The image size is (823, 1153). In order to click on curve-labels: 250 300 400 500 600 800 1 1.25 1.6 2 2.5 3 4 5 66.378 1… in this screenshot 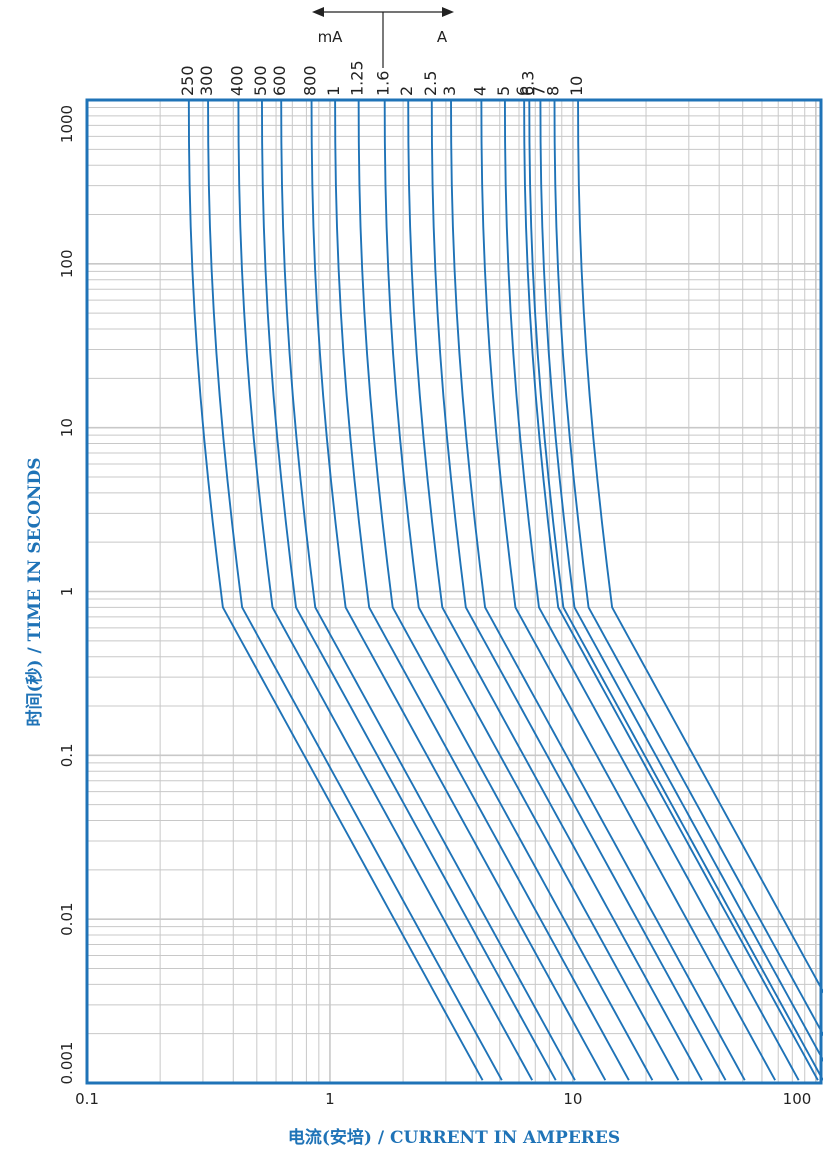, I will do `click(382, 78)`.